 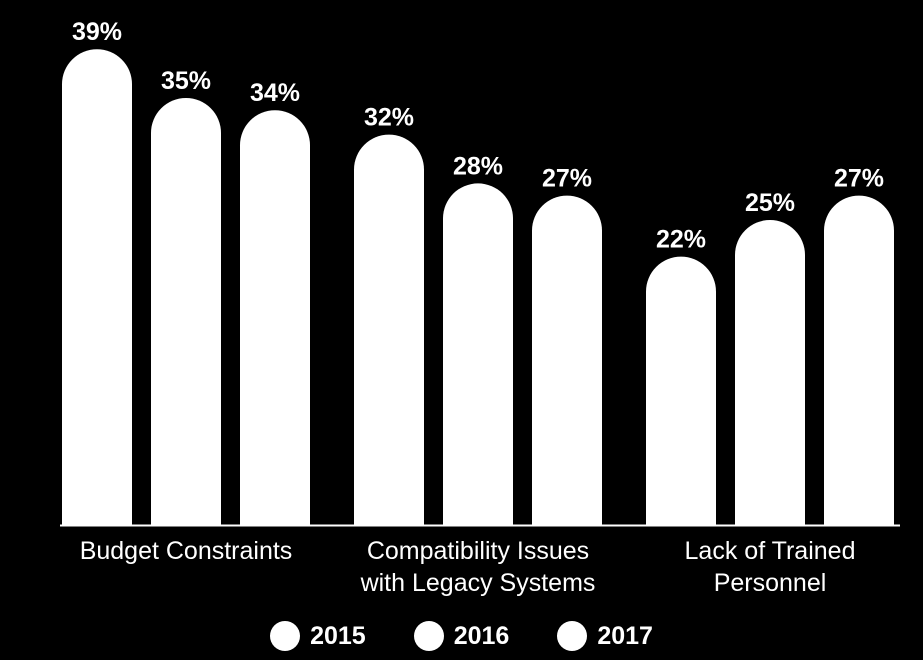 I want to click on data-label-2015-group-1: 39%, so click(x=97, y=32).